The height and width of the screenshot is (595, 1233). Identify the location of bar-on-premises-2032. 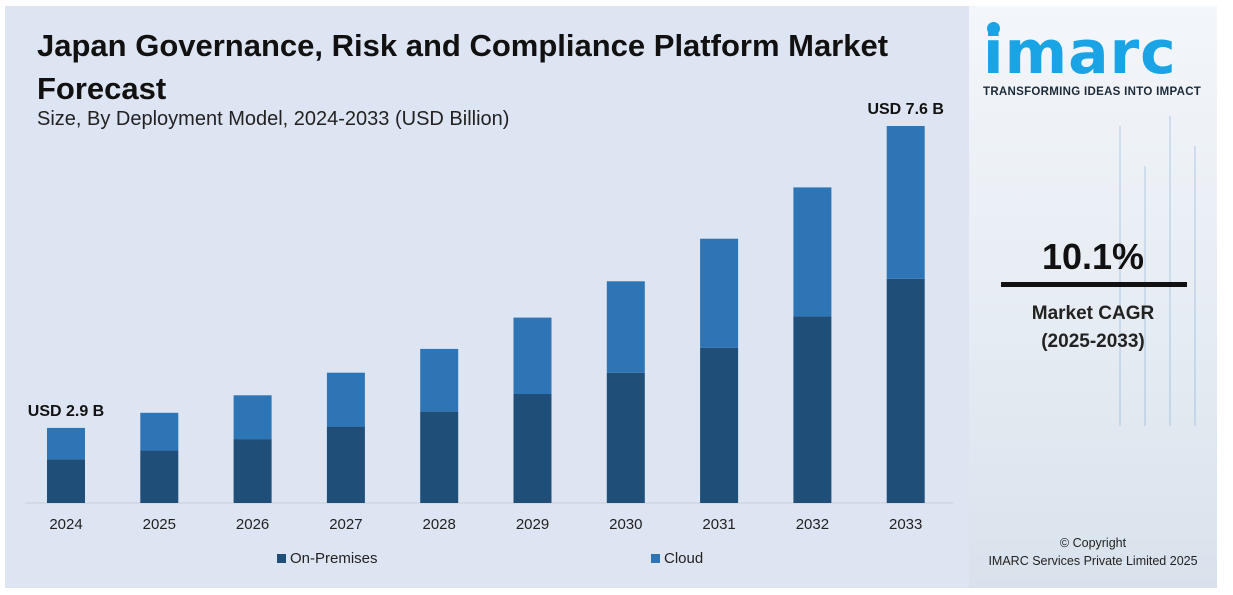
(812, 409).